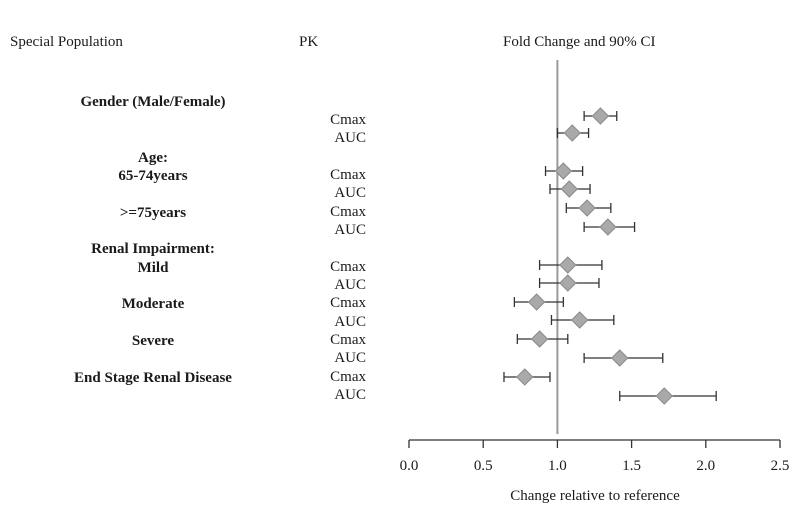  Describe the element at coordinates (595, 456) in the screenshot. I see `x-axis: 0.0 0.5 1.0 1.5 2.0 2.5` at that location.